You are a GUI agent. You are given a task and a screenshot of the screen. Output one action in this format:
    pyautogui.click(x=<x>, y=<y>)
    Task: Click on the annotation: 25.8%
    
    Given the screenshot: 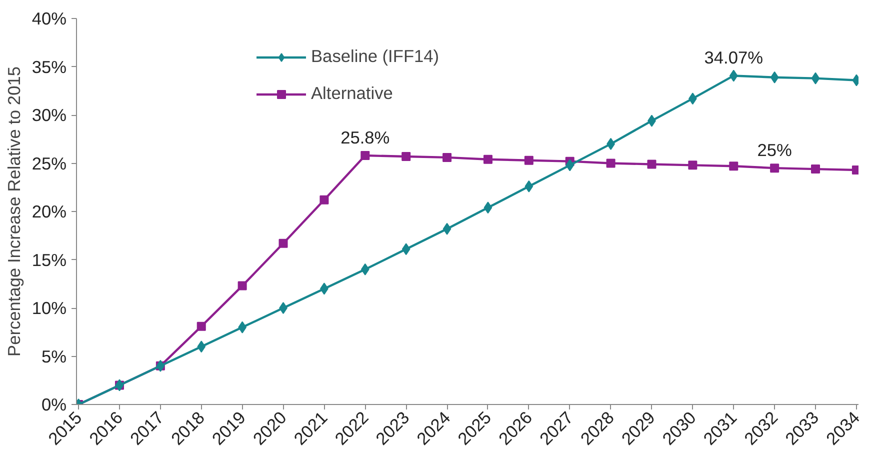 What is the action you would take?
    pyautogui.click(x=365, y=138)
    